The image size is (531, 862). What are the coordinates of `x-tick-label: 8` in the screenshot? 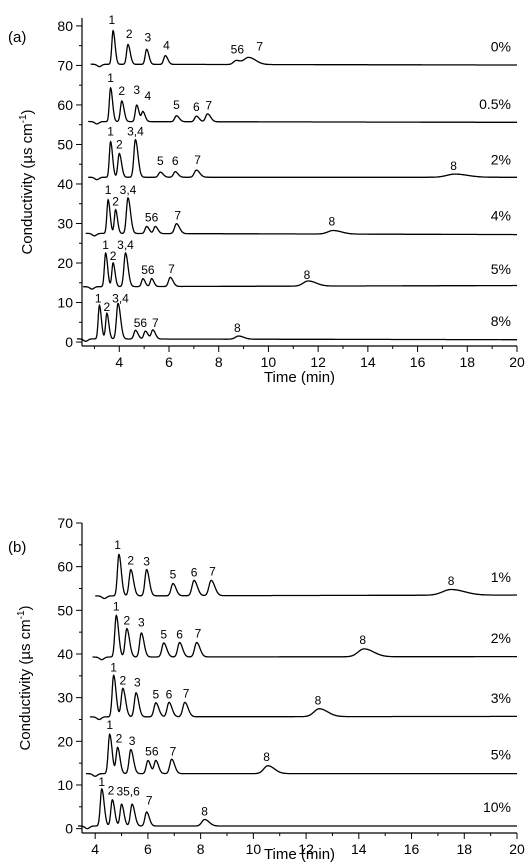 It's located at (219, 362).